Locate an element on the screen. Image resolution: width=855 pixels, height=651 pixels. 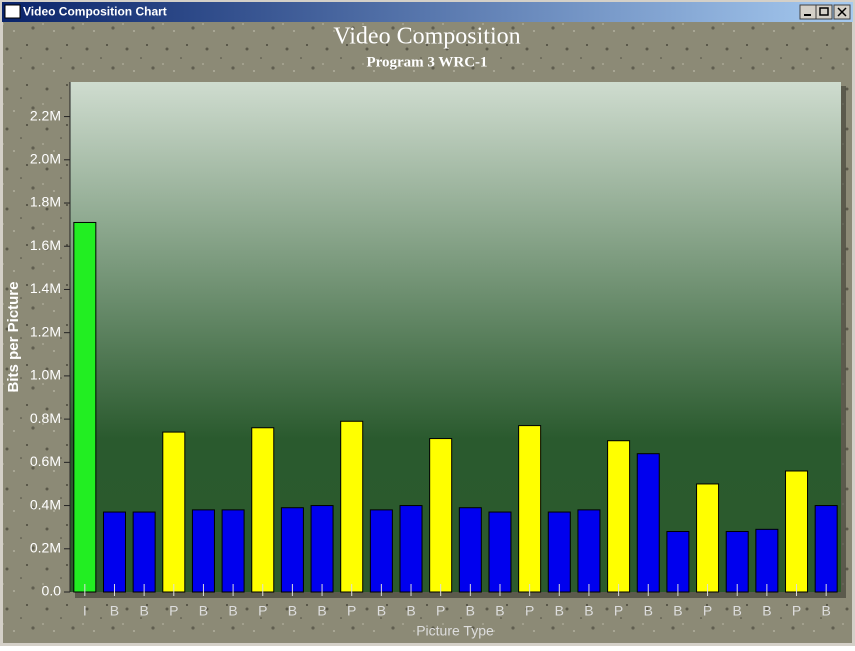
y-tick-label: 1.4M is located at coordinates (45, 288).